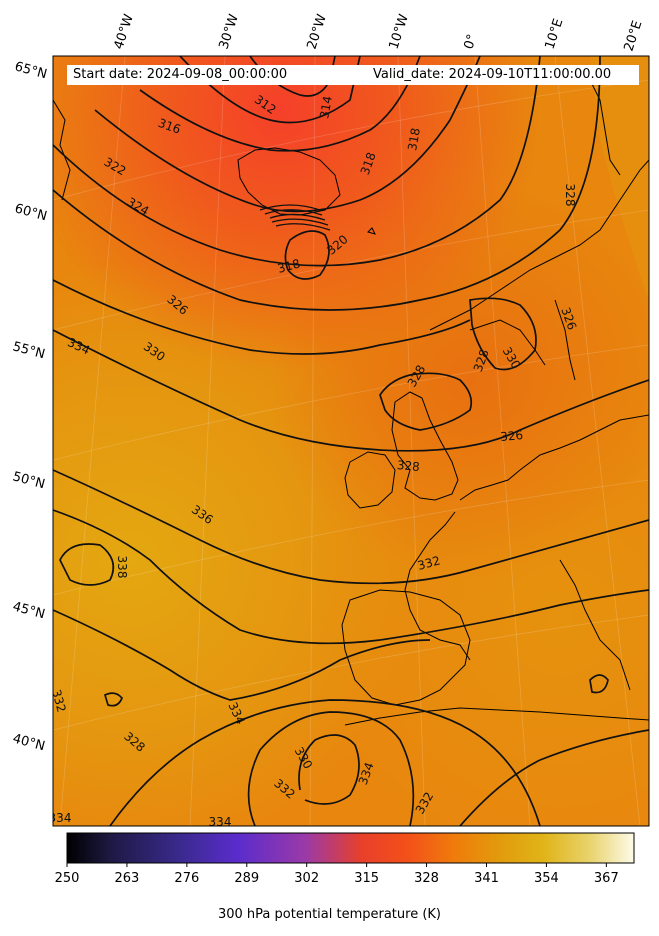 The height and width of the screenshot is (936, 659). Describe the element at coordinates (634, 36) in the screenshot. I see `longitude-label: 20°E` at that location.